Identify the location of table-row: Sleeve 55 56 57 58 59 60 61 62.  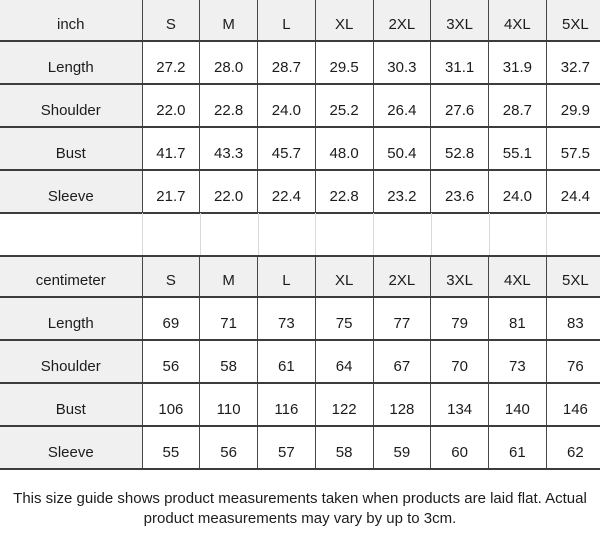
(300, 447).